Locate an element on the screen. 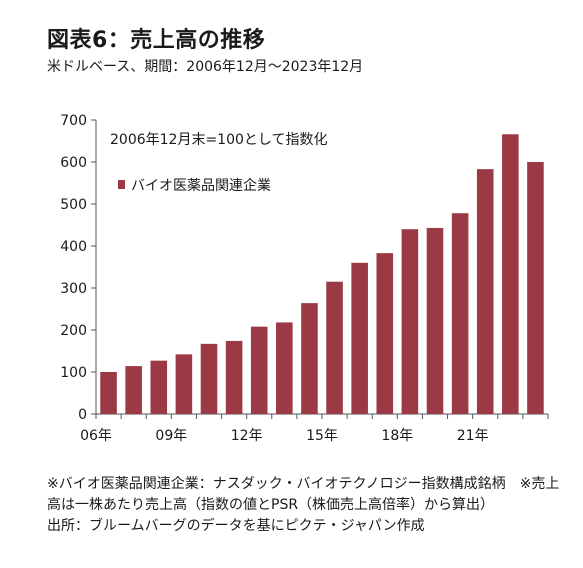 This screenshot has width=583, height=568. chart-subtitle: 米ドルベース、期間：2006年12月〜2023年12月 is located at coordinates (205, 67).